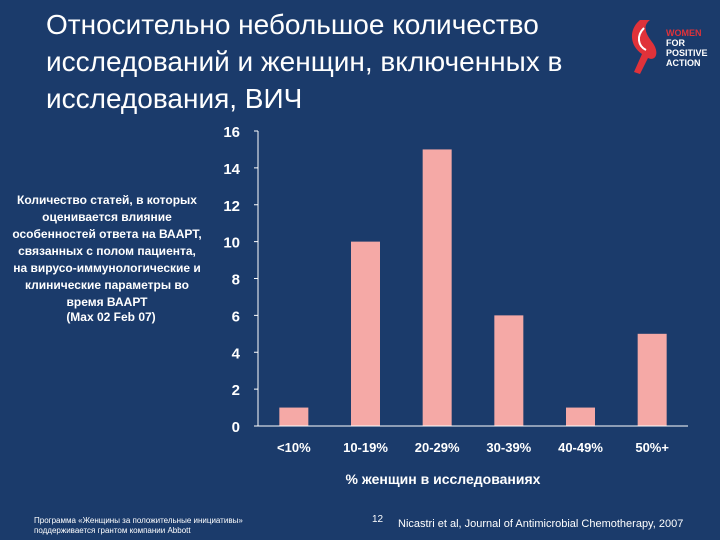  Describe the element at coordinates (644, 47) in the screenshot. I see `ribbon-logo-icon` at that location.